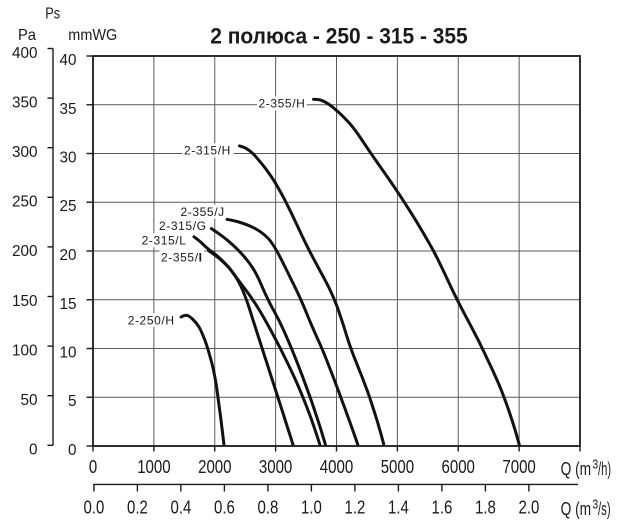 The image size is (634, 525). Describe the element at coordinates (355, 507) in the screenshot. I see `svg-text: 1.2` at that location.